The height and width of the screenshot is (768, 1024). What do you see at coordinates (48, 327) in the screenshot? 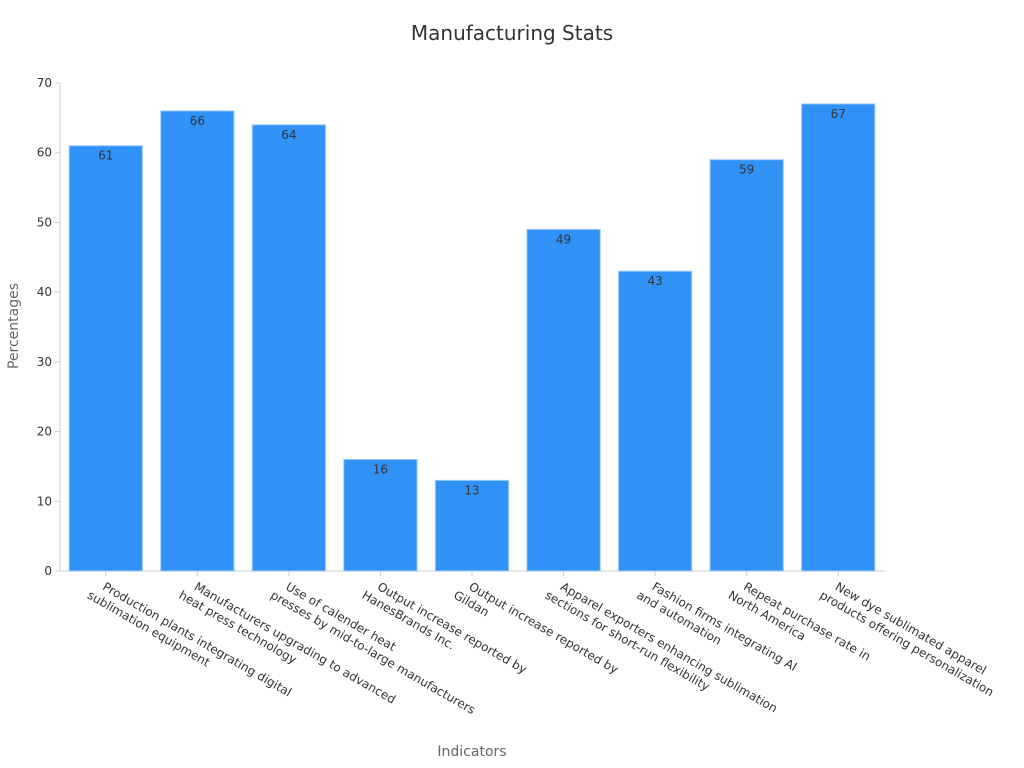
I see `y-ticks: 0 10 20 30 40 50 60 70` at bounding box center [48, 327].